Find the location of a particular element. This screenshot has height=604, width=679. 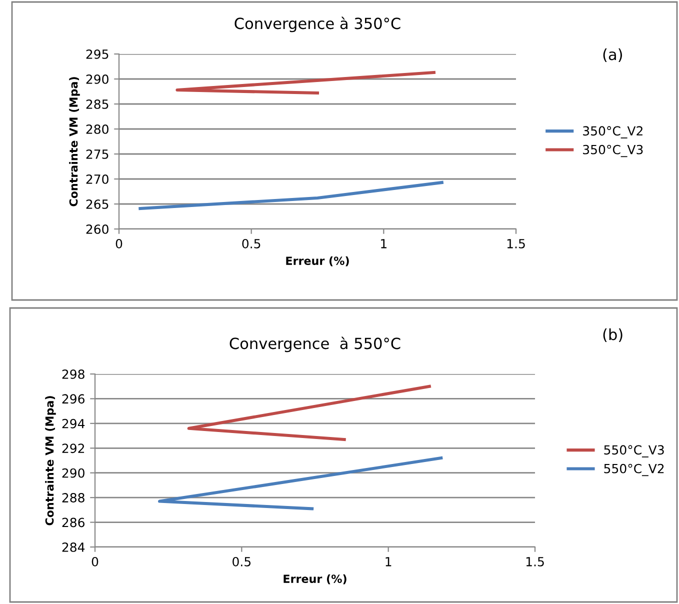

y-tick-label: 284 is located at coordinates (73, 547).